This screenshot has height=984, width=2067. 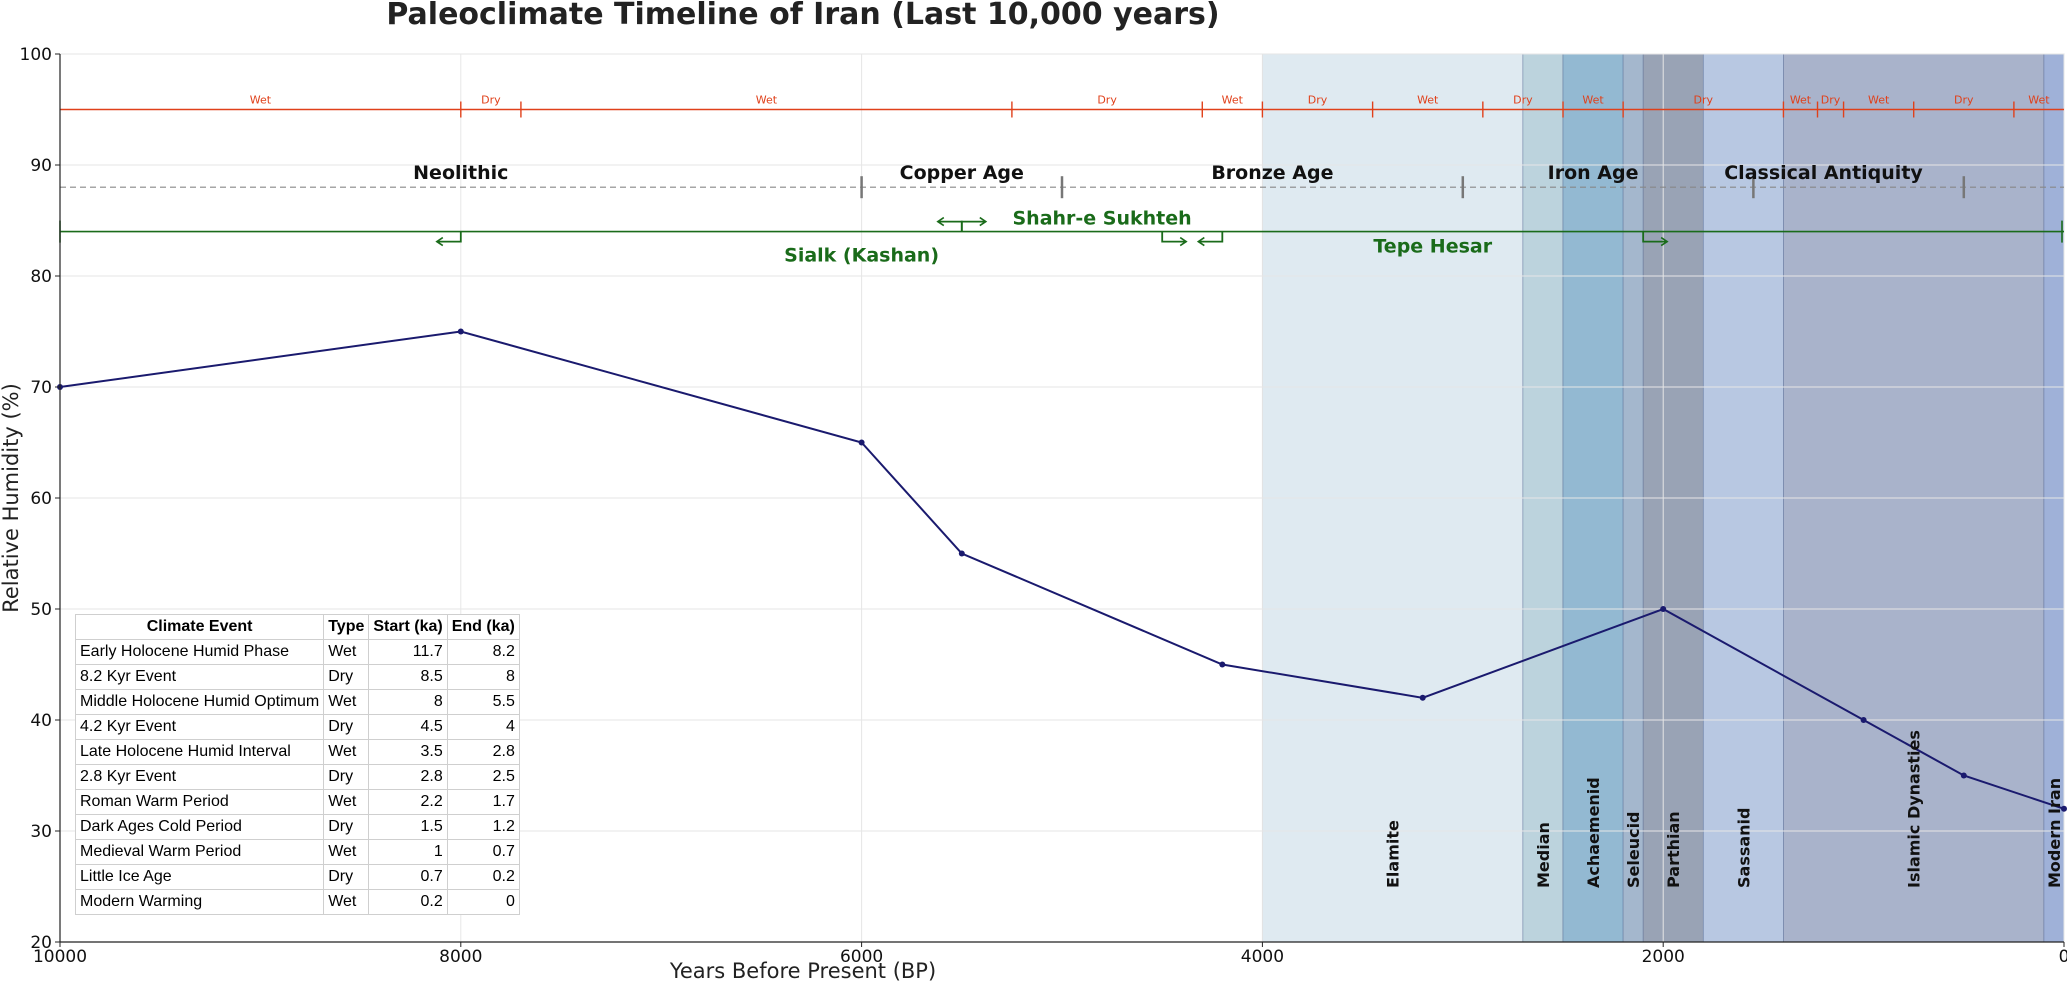 I want to click on site-label: Shahr-e Sukhteh, so click(x=1101, y=219).